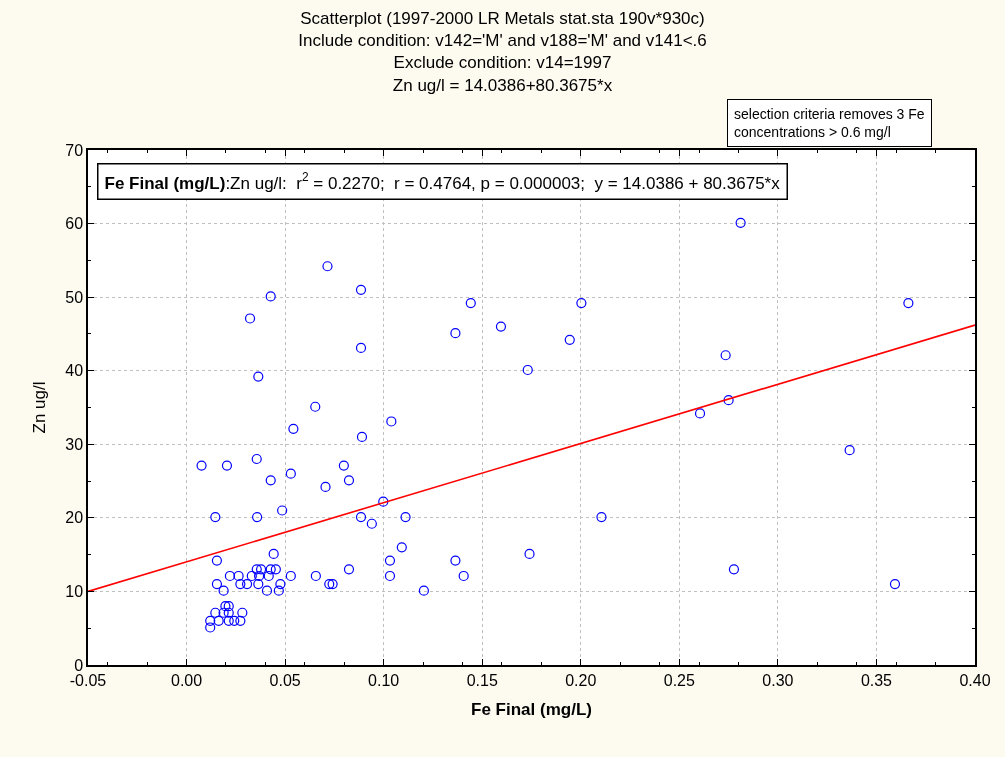  I want to click on x-tick-label: 0.05, so click(285, 680).